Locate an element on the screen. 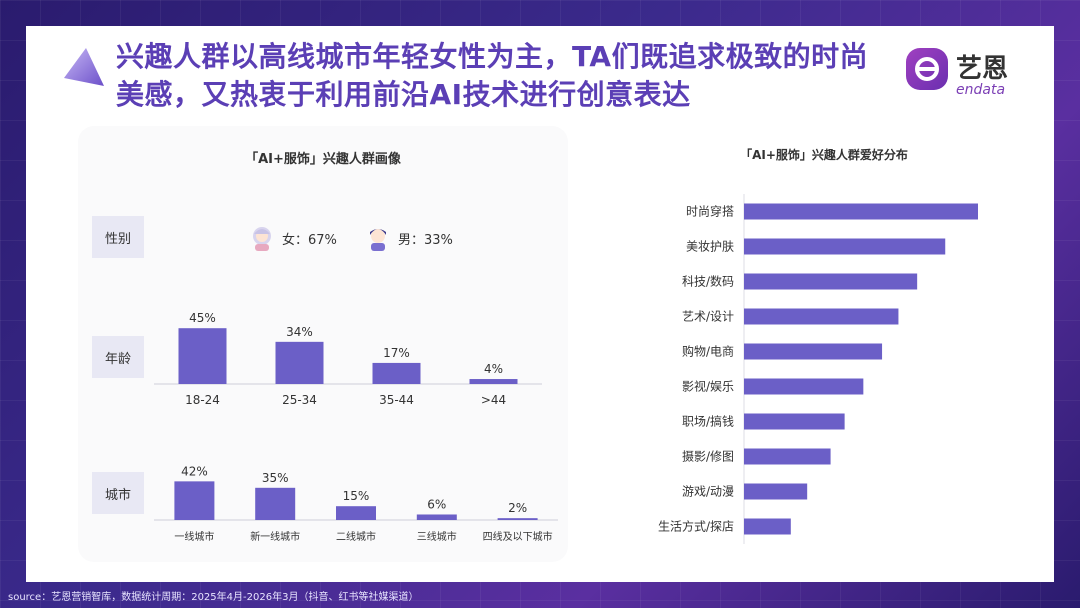  hobby-category-label: 生活方式/探店 is located at coordinates (696, 526).